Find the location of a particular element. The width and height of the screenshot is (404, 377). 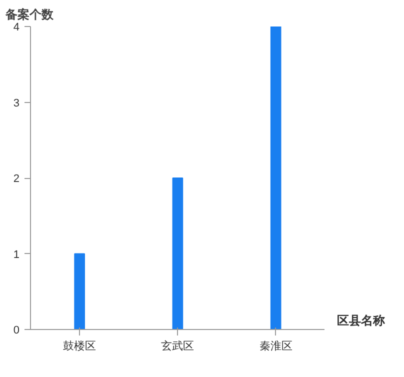

x-tick-label: 秦淮区 is located at coordinates (275, 346).